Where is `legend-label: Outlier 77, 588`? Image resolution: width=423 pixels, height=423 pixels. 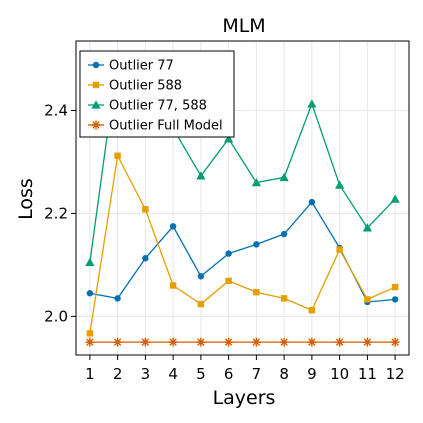
legend-label: Outlier 77, 588 is located at coordinates (158, 106).